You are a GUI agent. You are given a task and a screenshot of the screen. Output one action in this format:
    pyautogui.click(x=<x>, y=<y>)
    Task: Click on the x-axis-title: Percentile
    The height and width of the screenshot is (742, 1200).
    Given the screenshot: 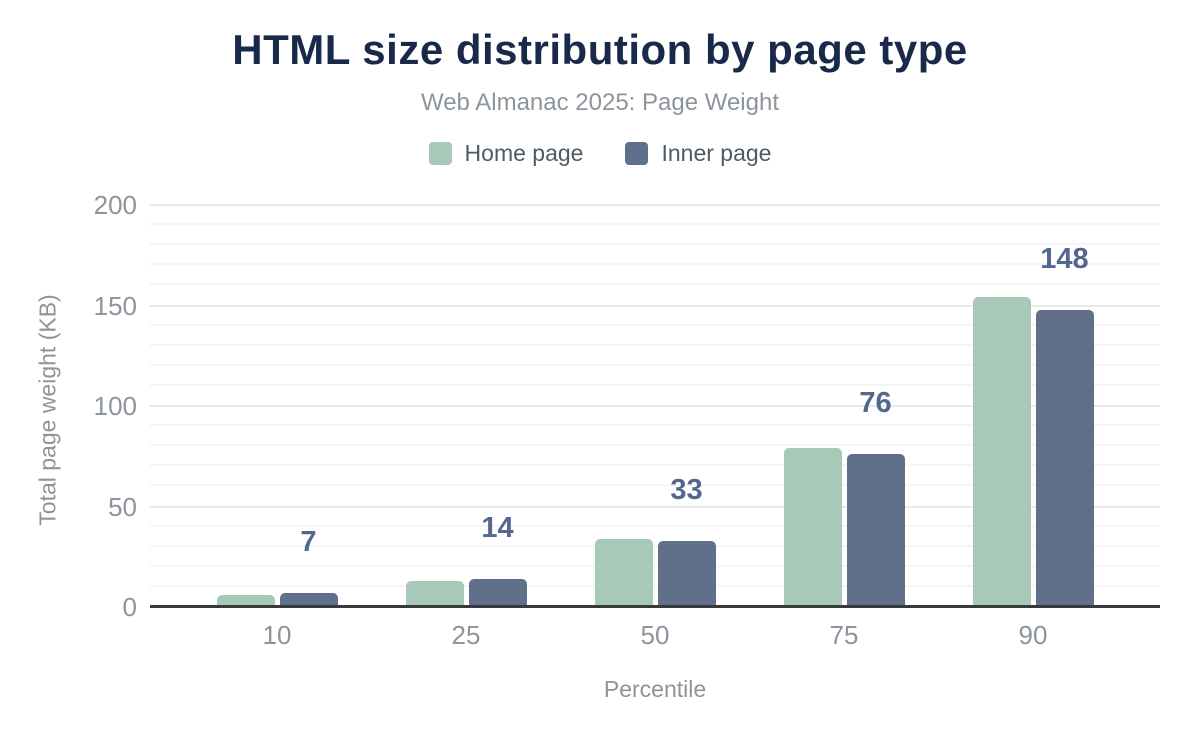 What is the action you would take?
    pyautogui.click(x=655, y=689)
    